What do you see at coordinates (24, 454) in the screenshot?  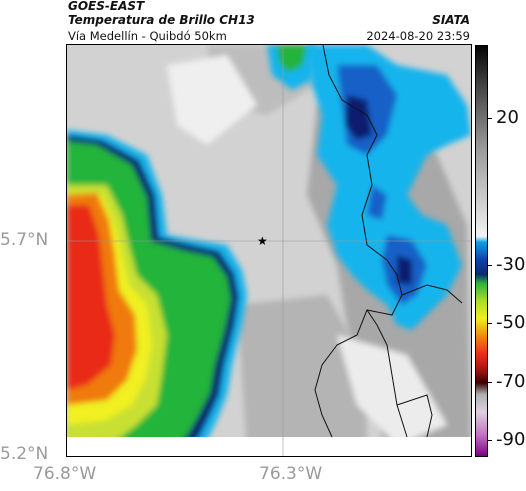 I see `lat-label-2: 5.2°N` at bounding box center [24, 454].